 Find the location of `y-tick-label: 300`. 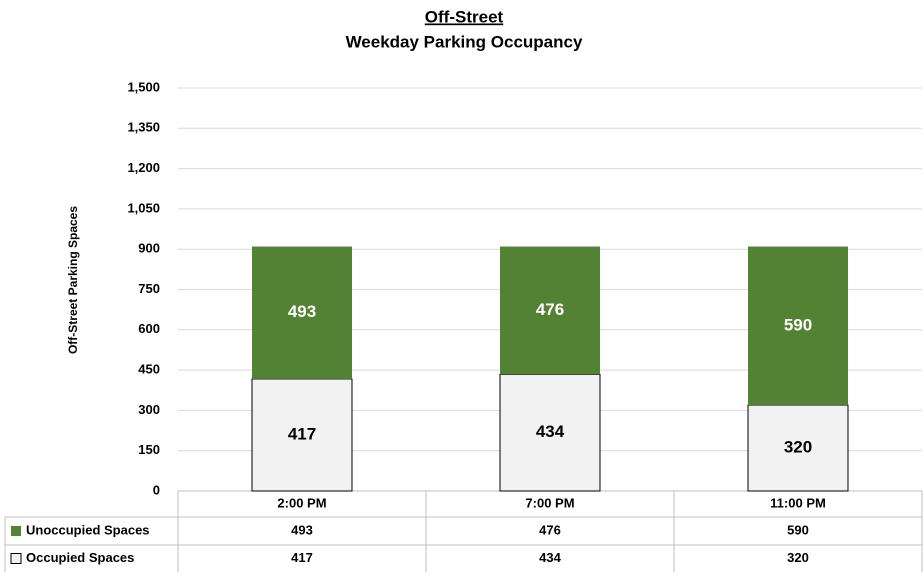

y-tick-label: 300 is located at coordinates (149, 409).